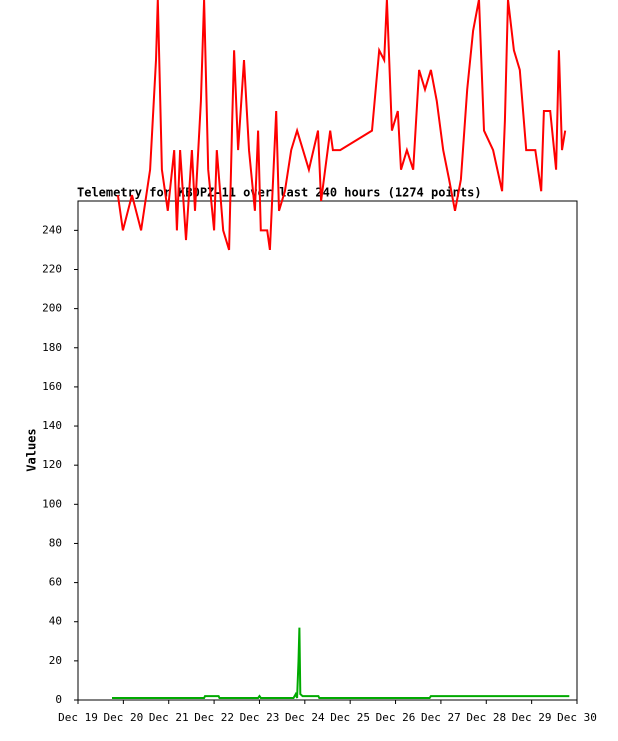  Describe the element at coordinates (52, 464) in the screenshot. I see `y-tick-label: 120` at that location.